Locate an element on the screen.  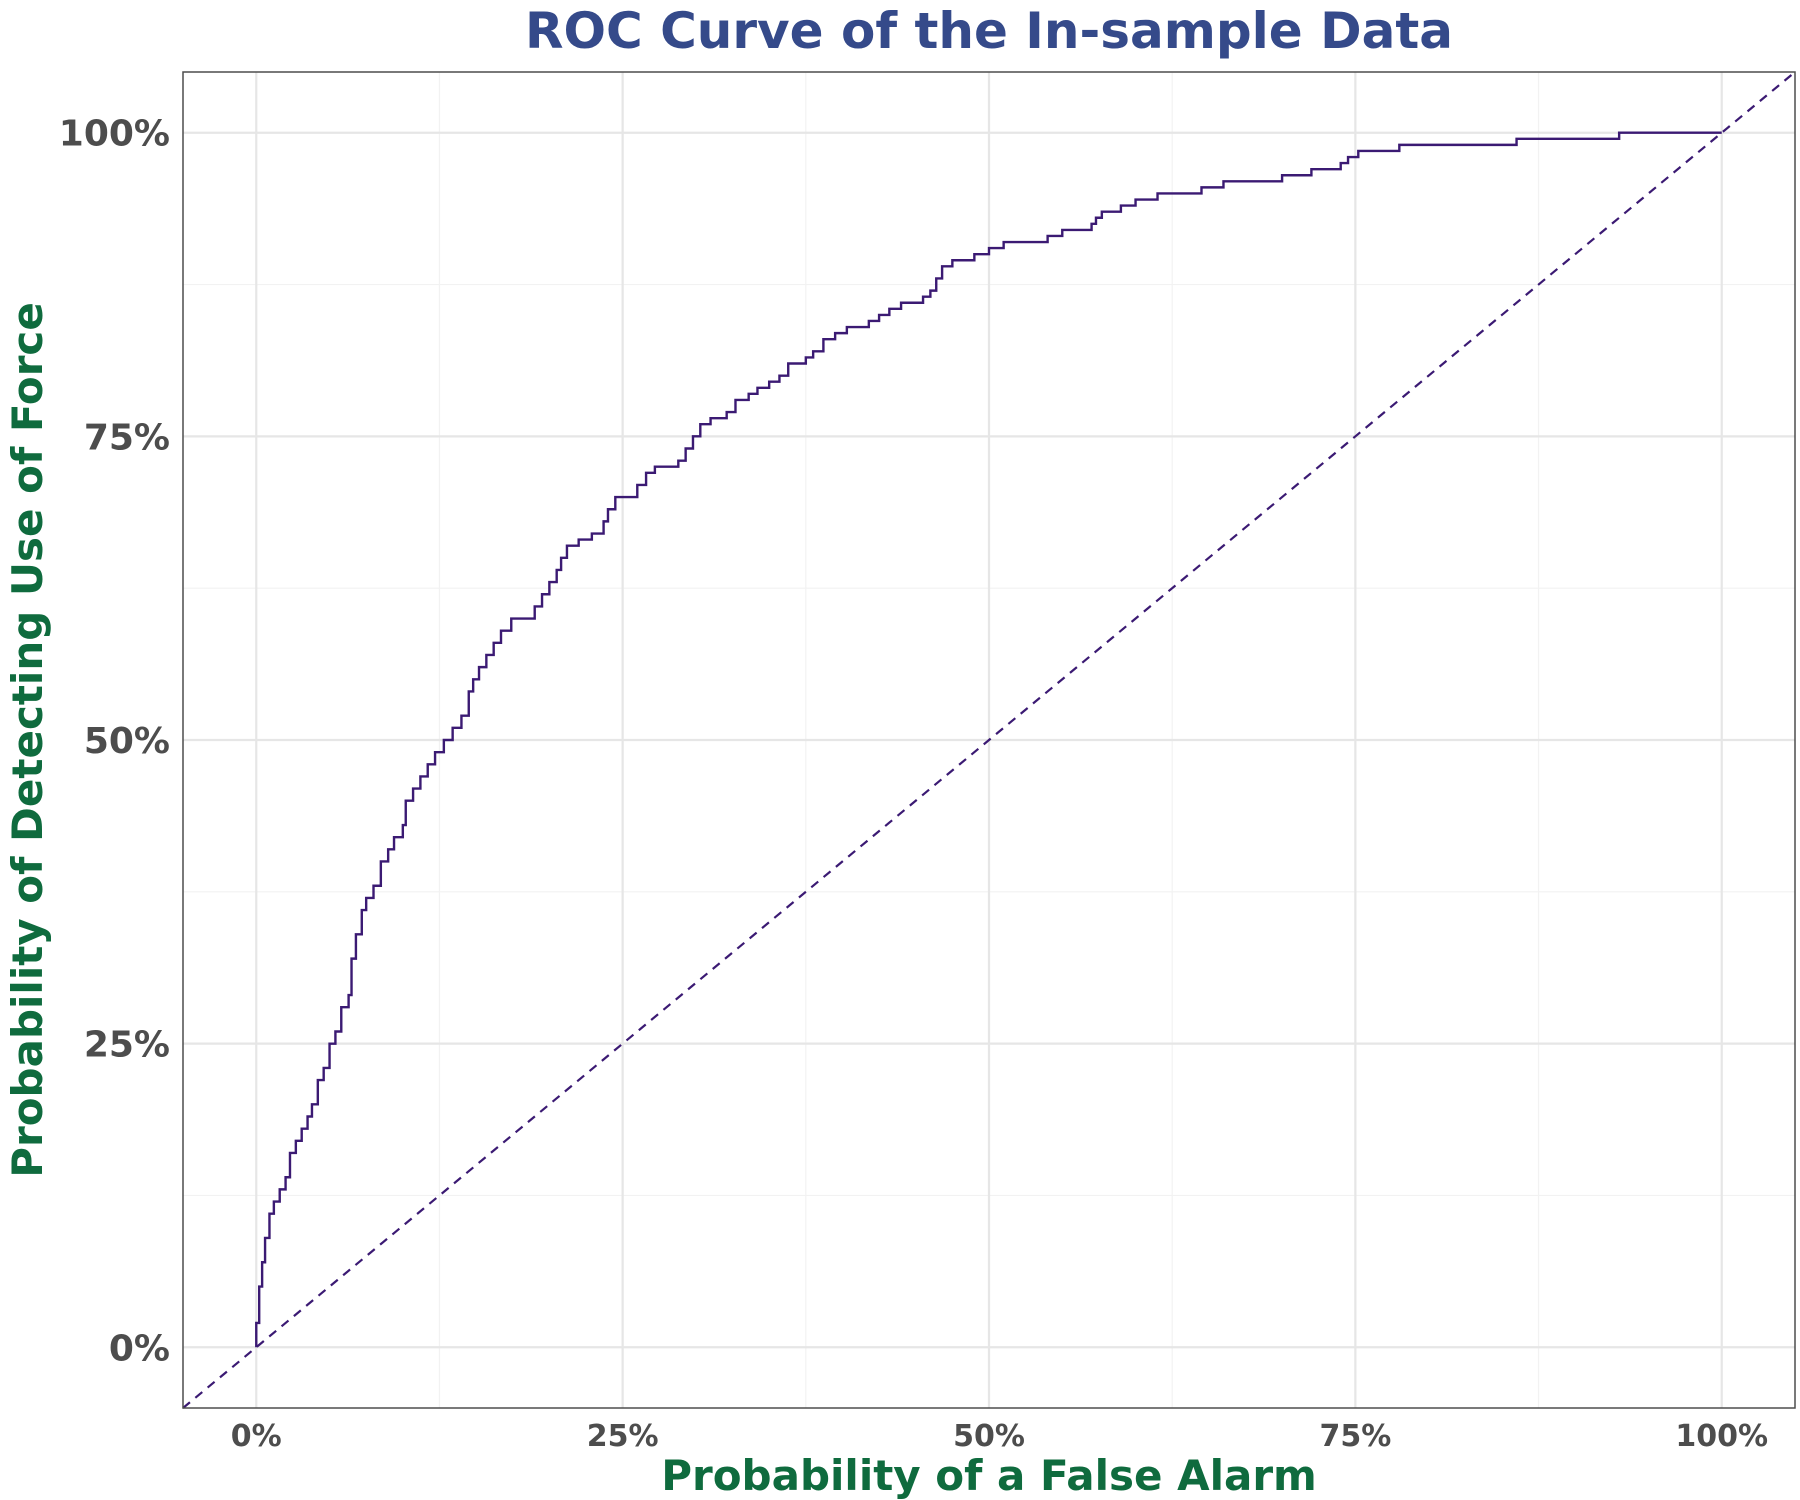
y-tick-label: 100% is located at coordinates (114, 134).